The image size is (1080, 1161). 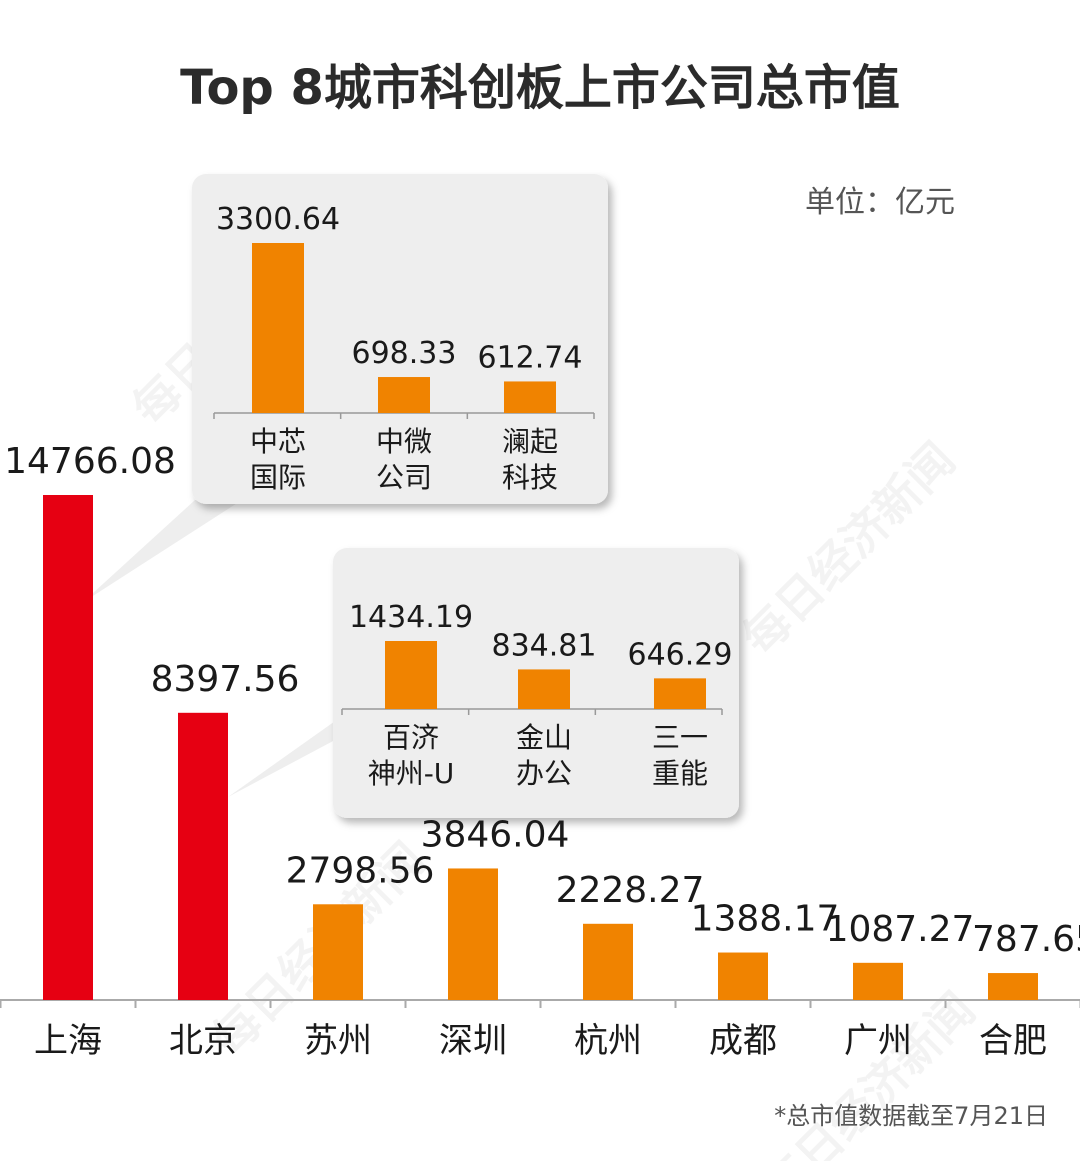 What do you see at coordinates (544, 737) in the screenshot?
I see `sub-category-label: 金山` at bounding box center [544, 737].